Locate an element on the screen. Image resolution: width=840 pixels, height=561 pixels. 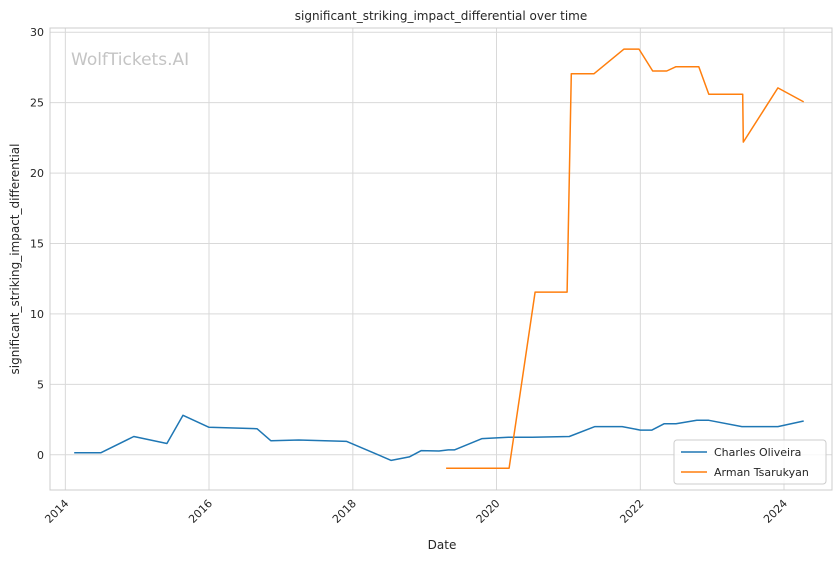
x-tick-label: 2014 is located at coordinates (56, 511).